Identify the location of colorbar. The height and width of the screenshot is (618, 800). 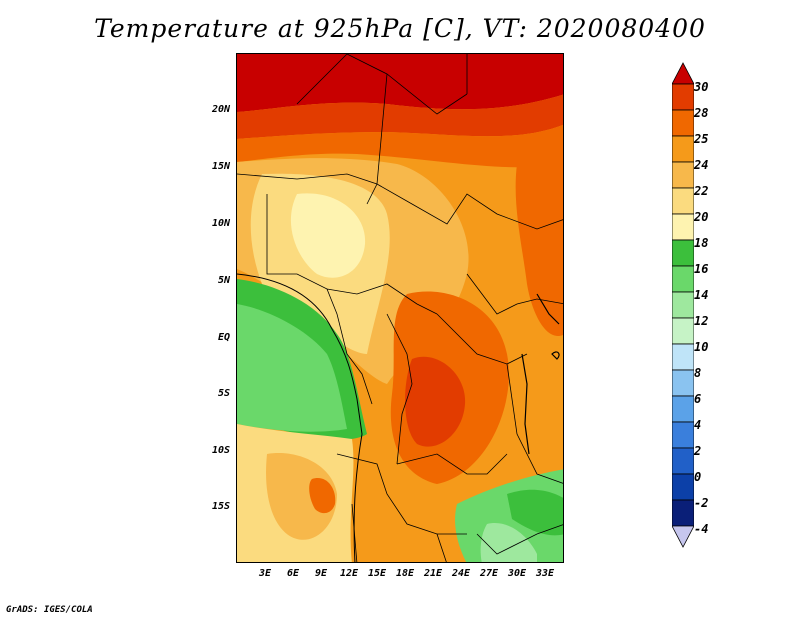
(683, 305).